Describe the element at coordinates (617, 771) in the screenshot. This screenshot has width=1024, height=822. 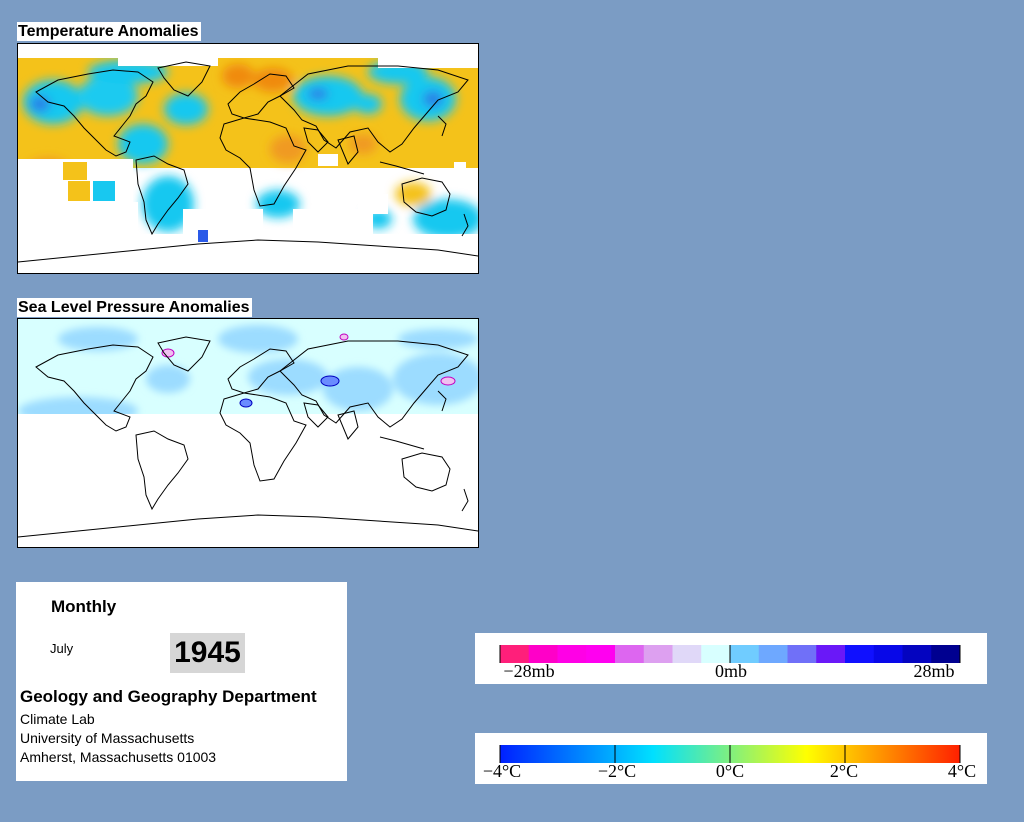
I see `temperature-legend-neg2: −2°C` at that location.